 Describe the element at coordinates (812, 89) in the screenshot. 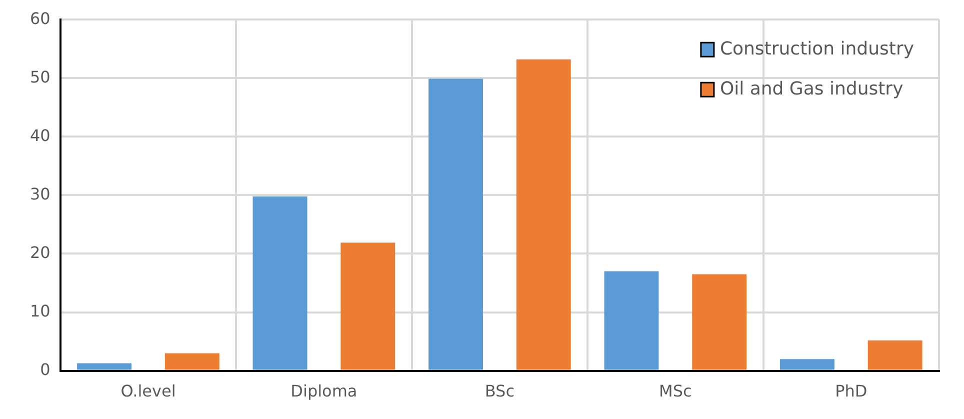

I see `legend-label: Oil and Gas industry` at that location.